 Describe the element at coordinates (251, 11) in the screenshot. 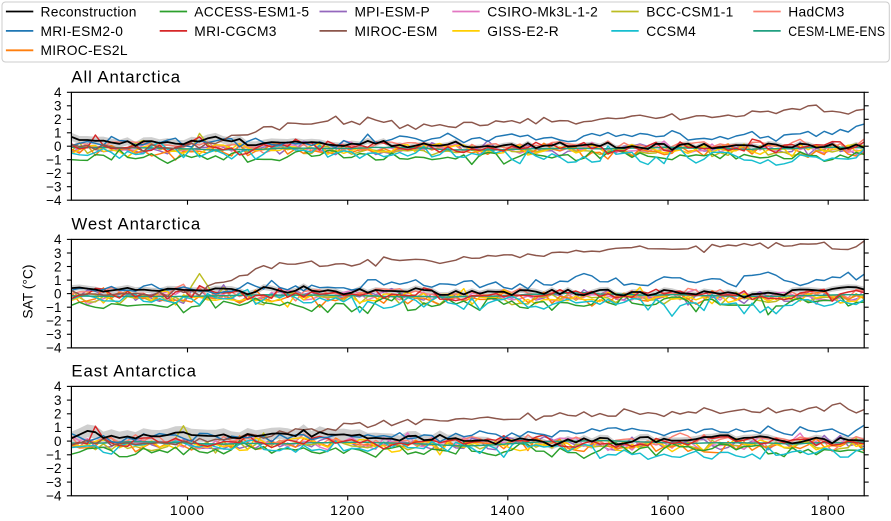

I see `svg-text: ACCESS-ESM1-5` at that location.